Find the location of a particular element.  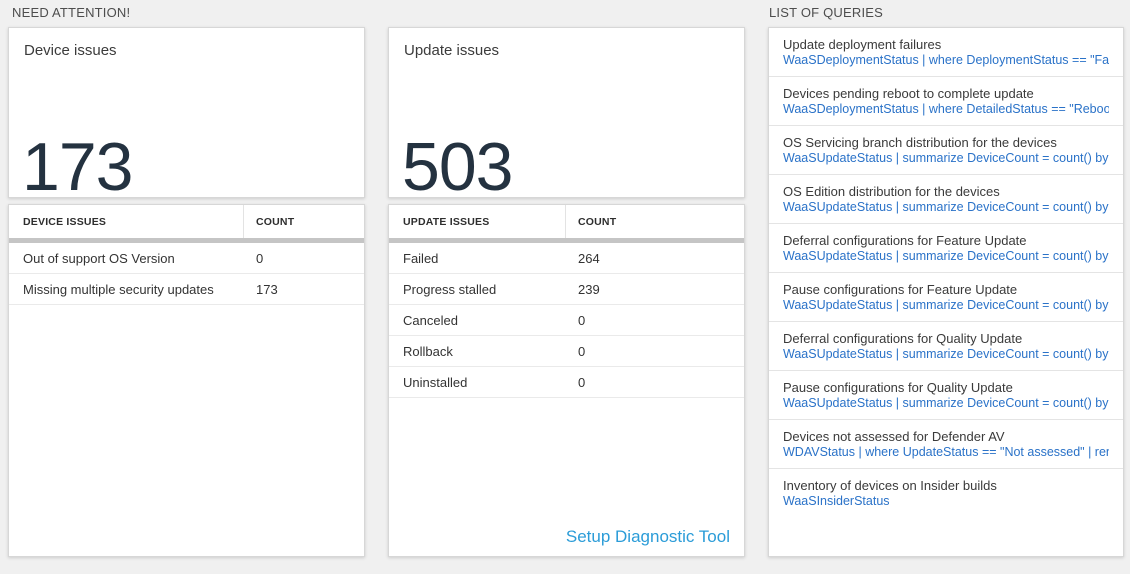

query-title: OS Edition distribution for the devices is located at coordinates (891, 191).